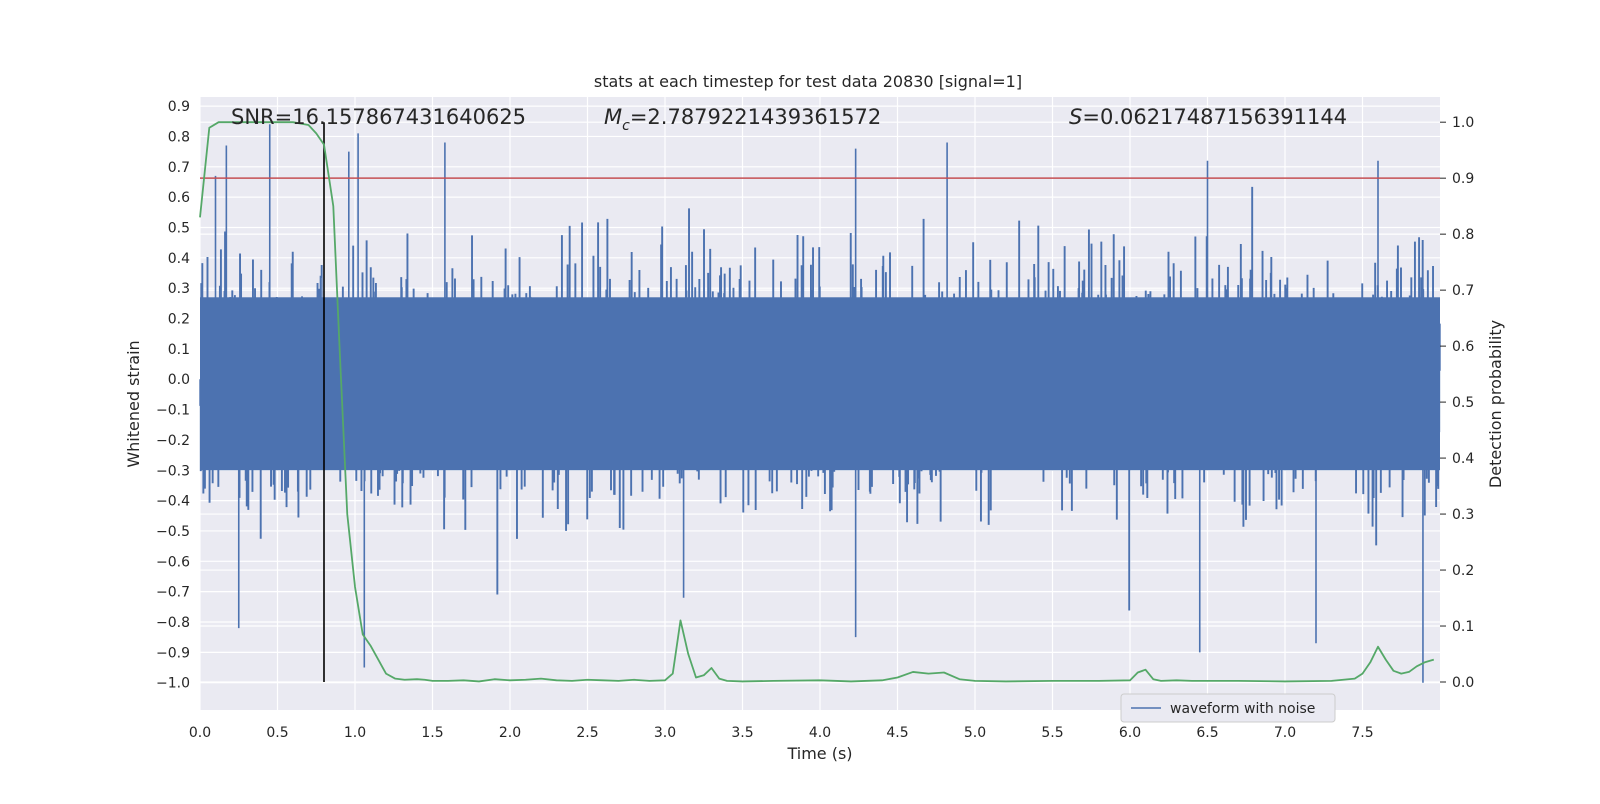  What do you see at coordinates (1463, 179) in the screenshot?
I see `y-right-tick-label-1: 0.9` at bounding box center [1463, 179].